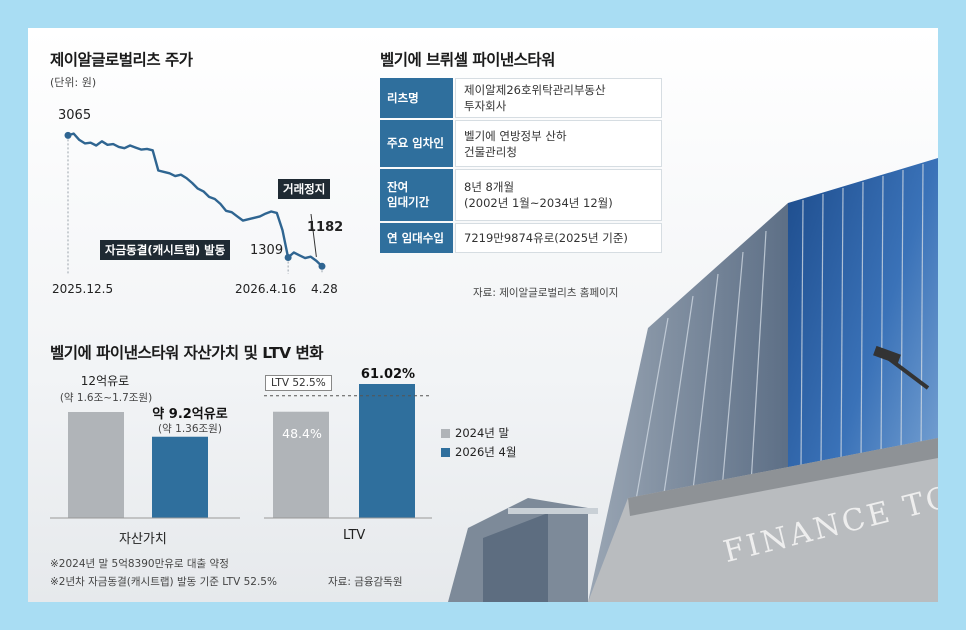 The width and height of the screenshot is (966, 630). Describe the element at coordinates (558, 195) in the screenshot. I see `row-value: 8년 8개월 (2002년 1월~2034년 12월)` at that location.